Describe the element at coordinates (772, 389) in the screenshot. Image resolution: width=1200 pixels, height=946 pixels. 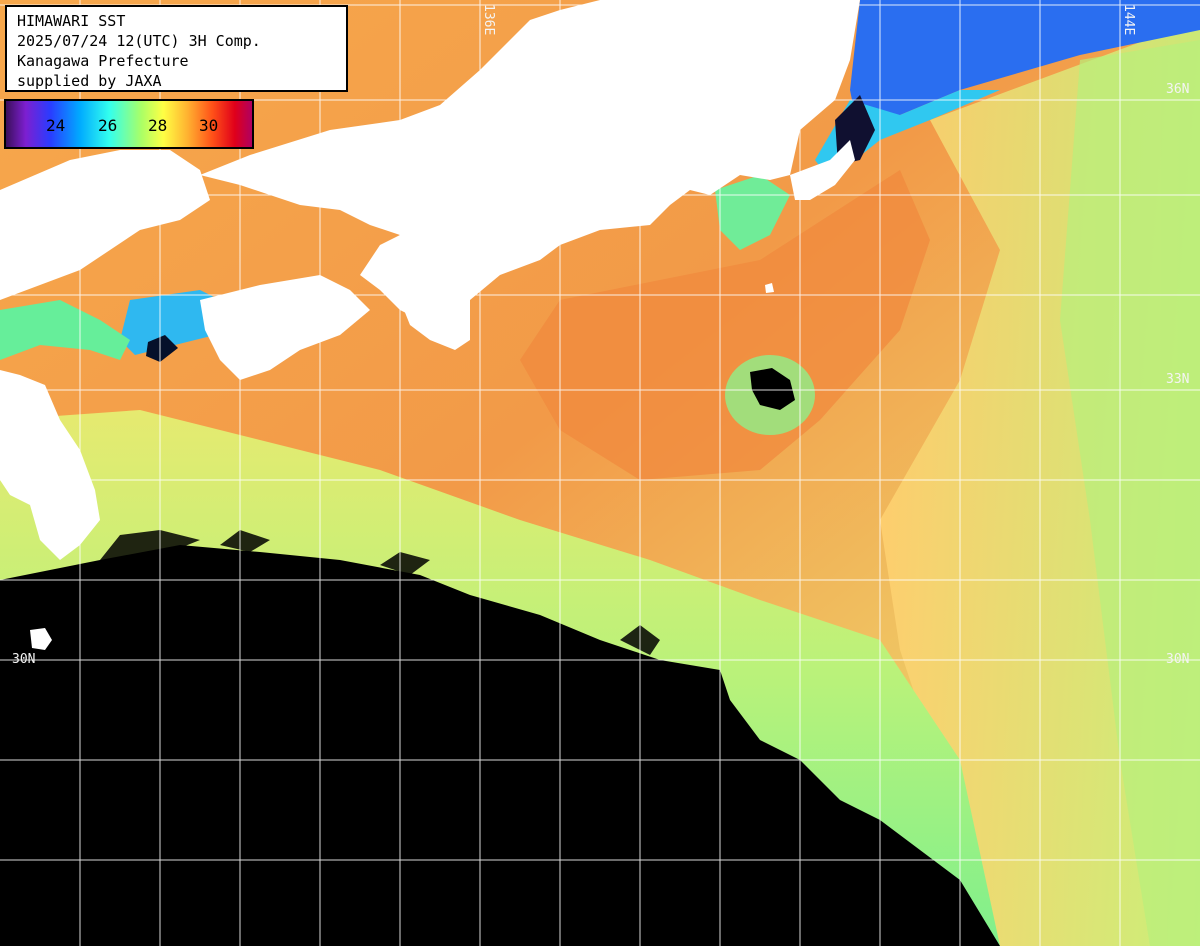
I see `izu-cloud` at that location.